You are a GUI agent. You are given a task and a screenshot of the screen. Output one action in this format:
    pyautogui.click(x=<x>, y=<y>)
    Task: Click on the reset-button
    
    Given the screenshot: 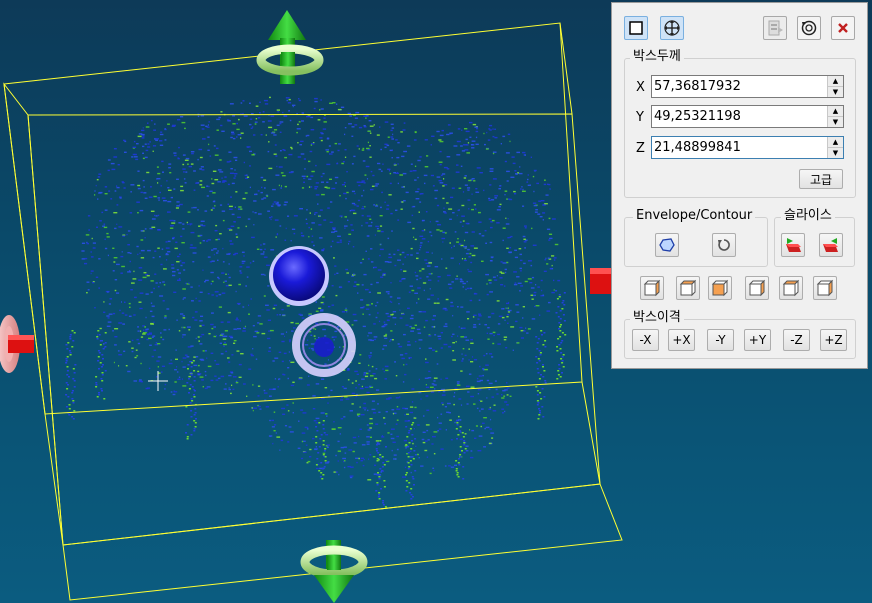 What is the action you would take?
    pyautogui.click(x=809, y=28)
    